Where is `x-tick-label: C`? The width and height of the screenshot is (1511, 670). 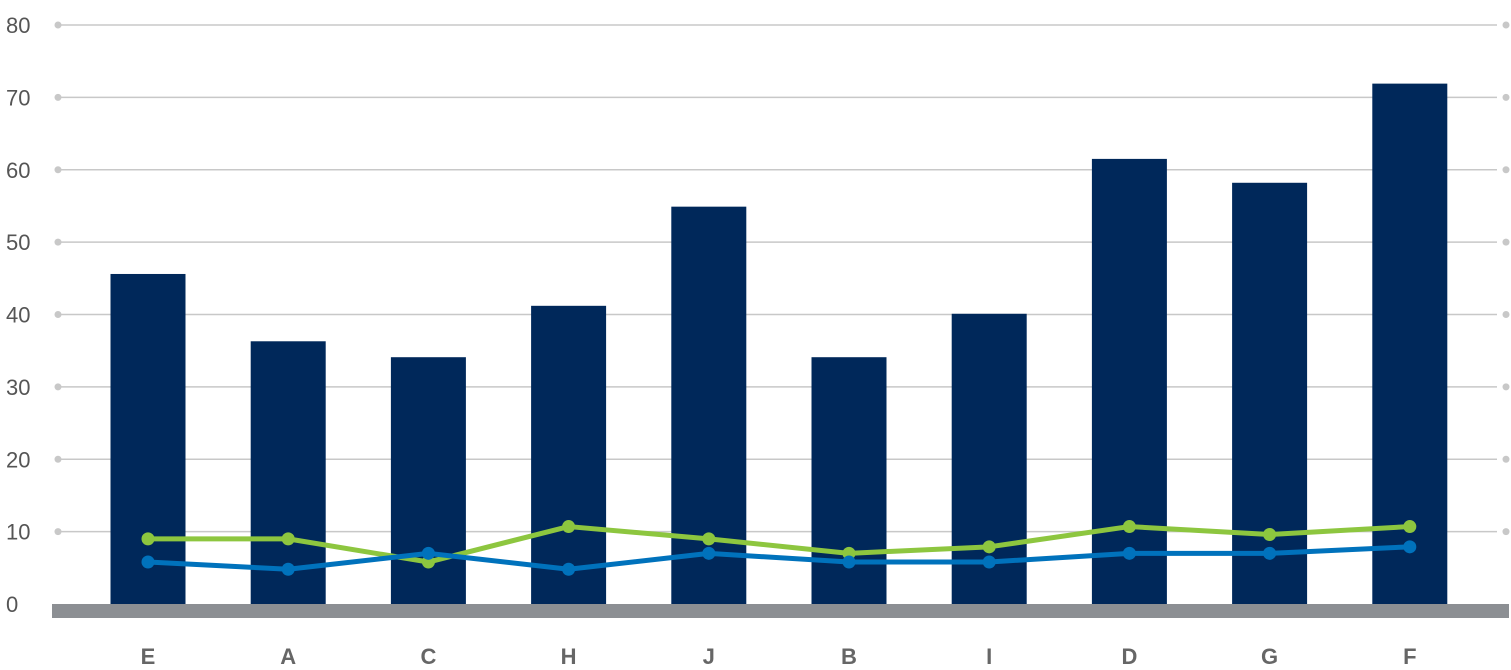
x-tick-label: C is located at coordinates (428, 656).